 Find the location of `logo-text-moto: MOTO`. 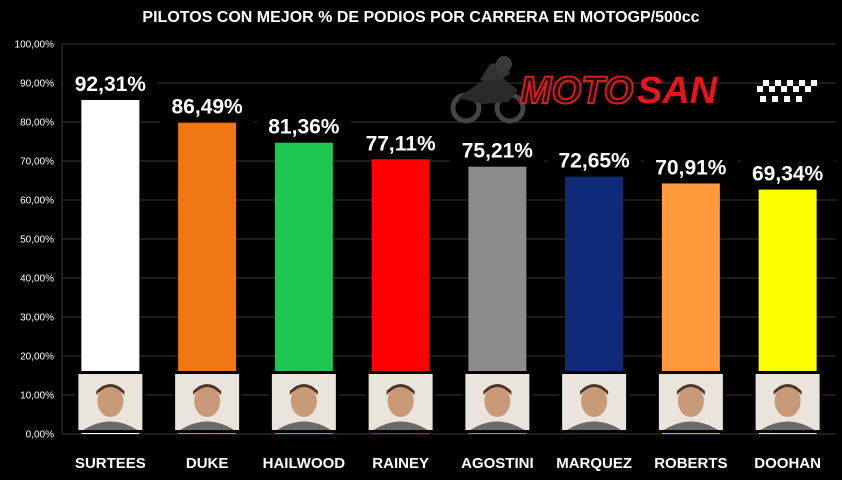

logo-text-moto: MOTO is located at coordinates (576, 91).